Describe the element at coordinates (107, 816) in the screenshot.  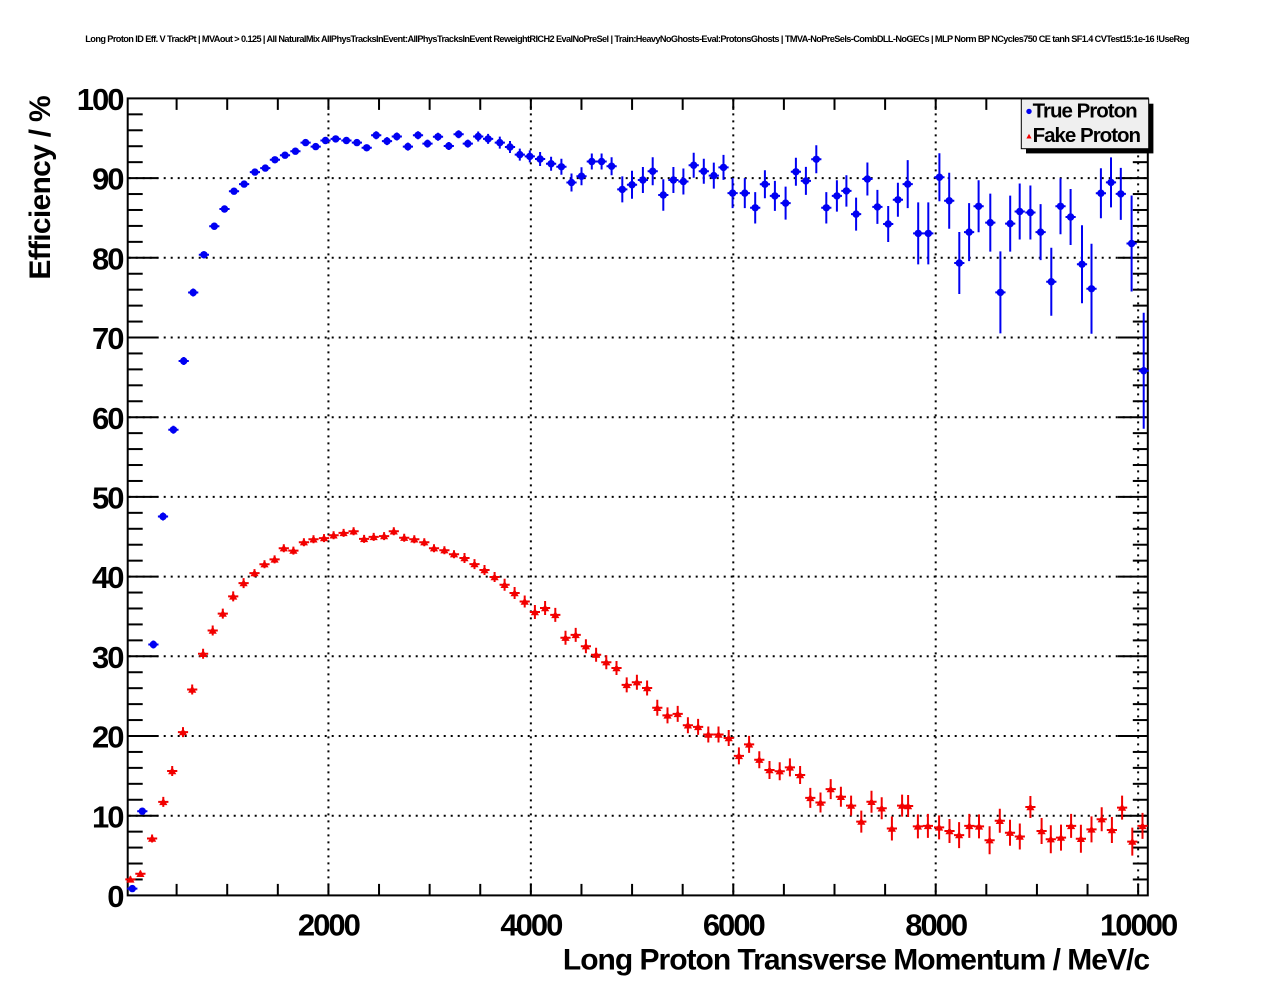
I see `svg-text: 10` at that location.